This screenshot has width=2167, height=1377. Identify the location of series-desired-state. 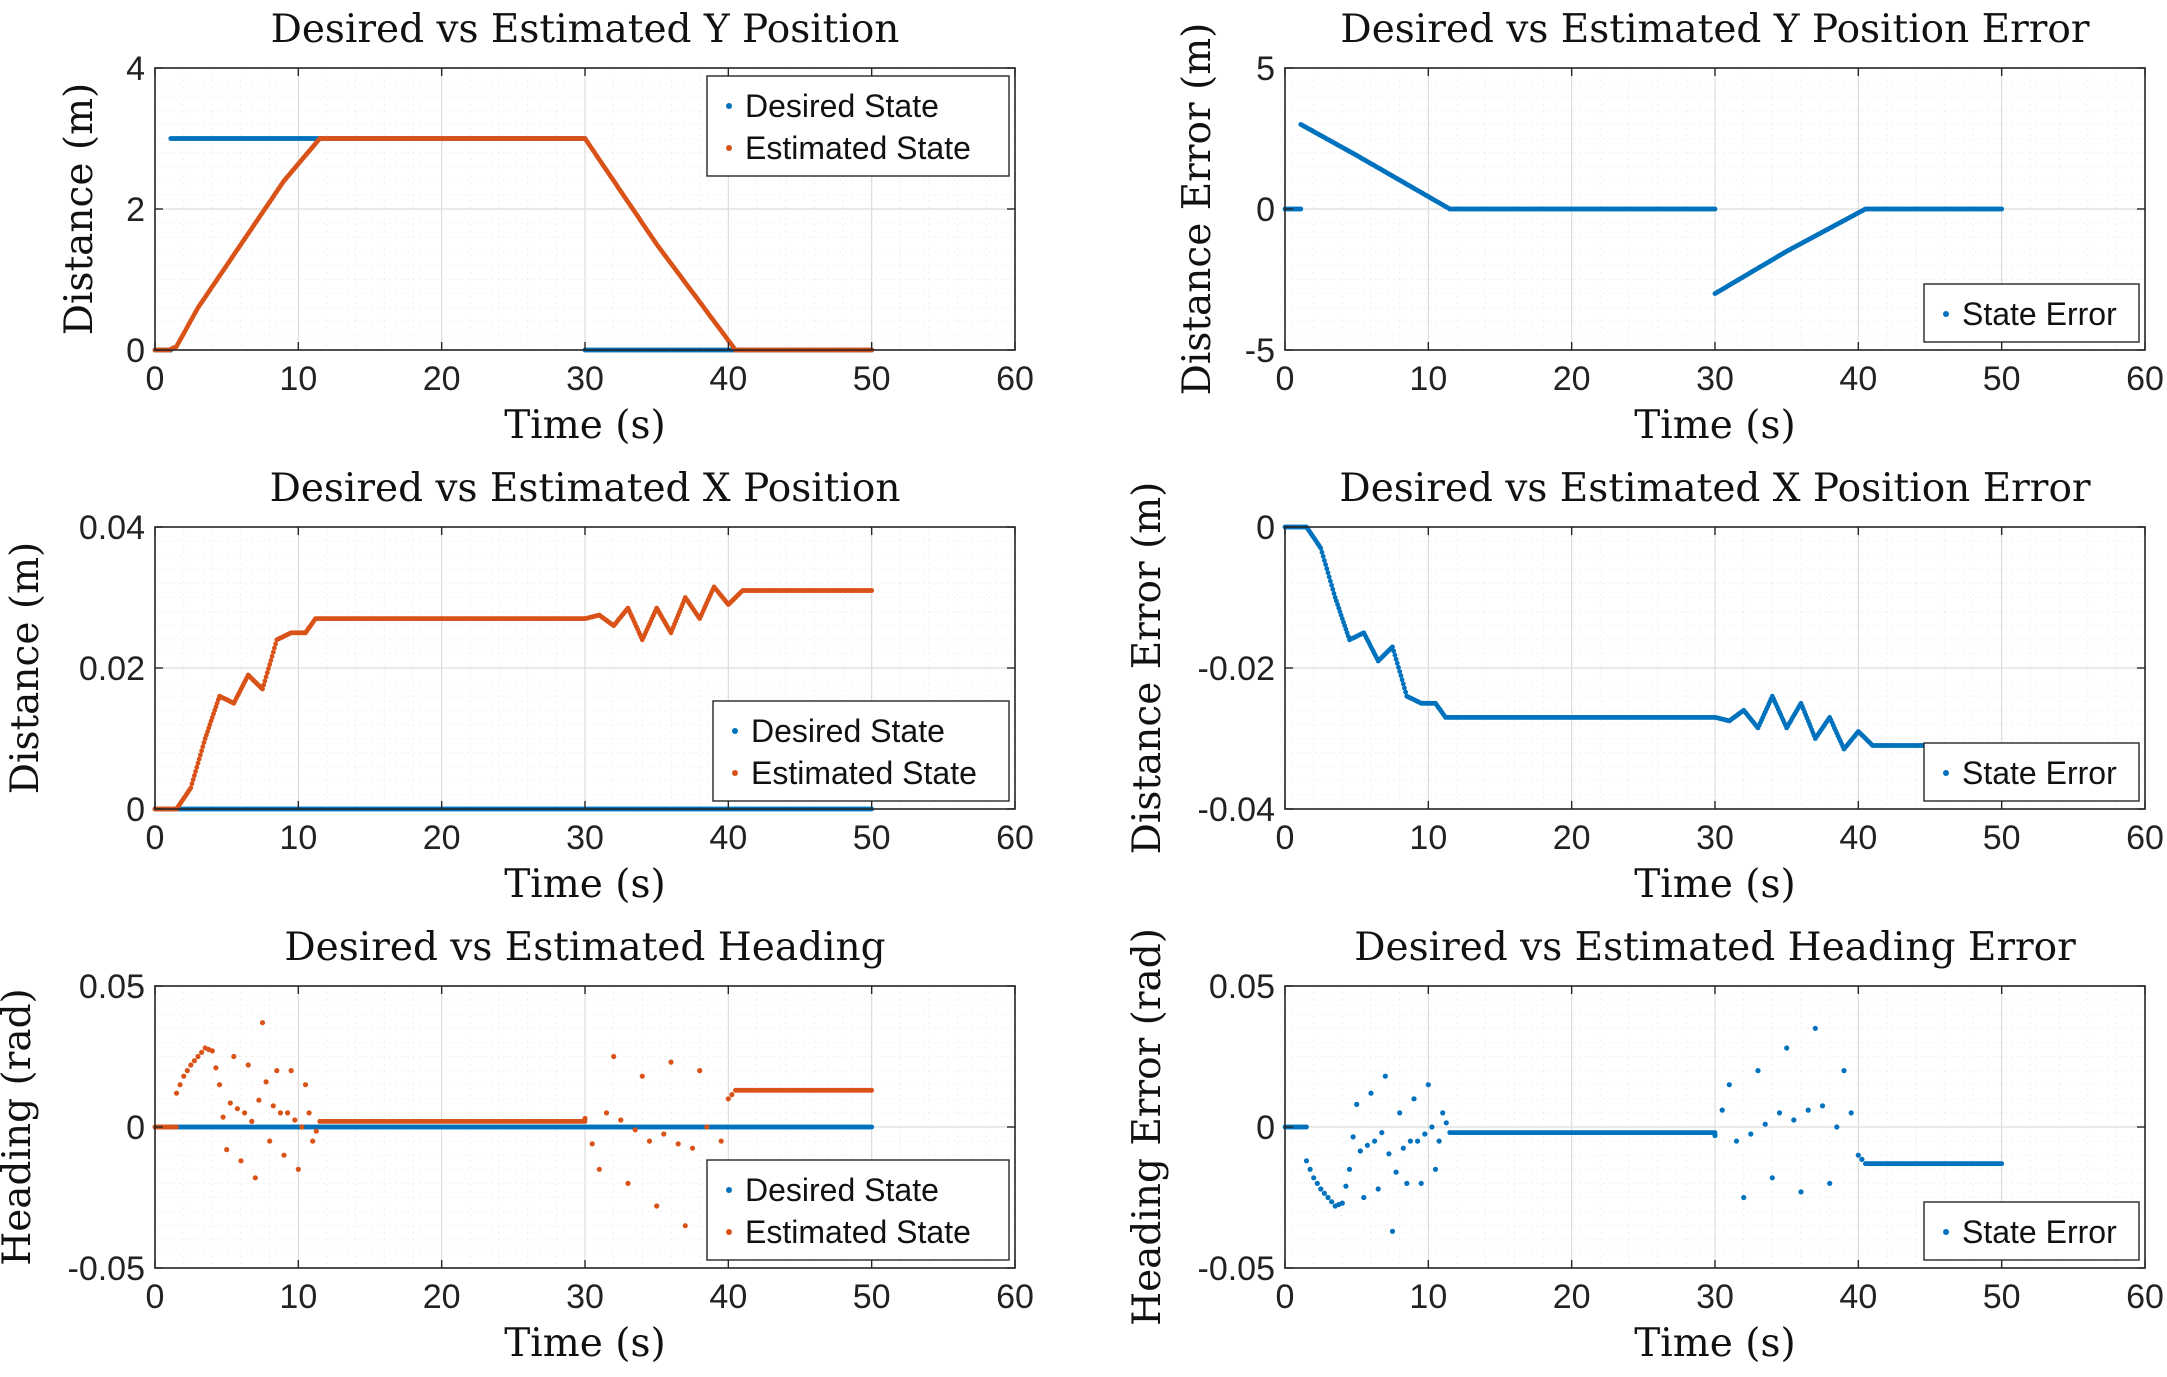
(513, 1127).